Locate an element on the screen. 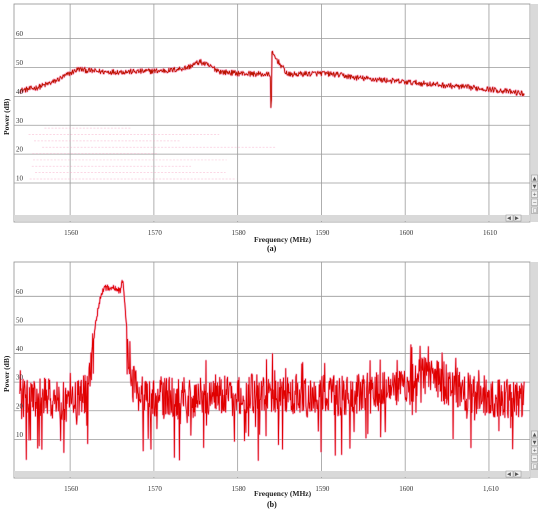 Image resolution: width=550 pixels, height=512 pixels. x-tick-label: 1,610 is located at coordinates (491, 489).